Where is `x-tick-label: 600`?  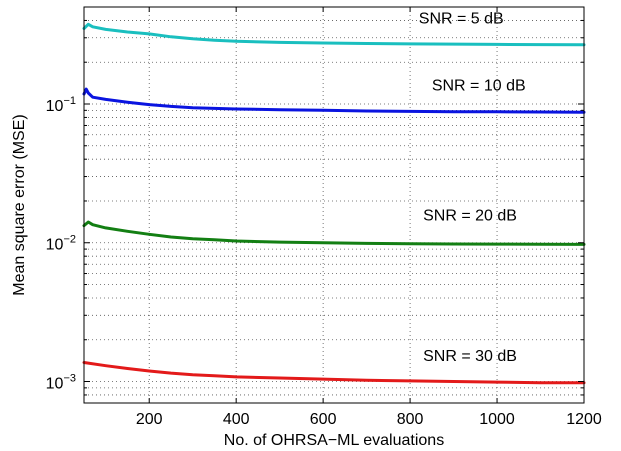
x-tick-label: 600 is located at coordinates (323, 419).